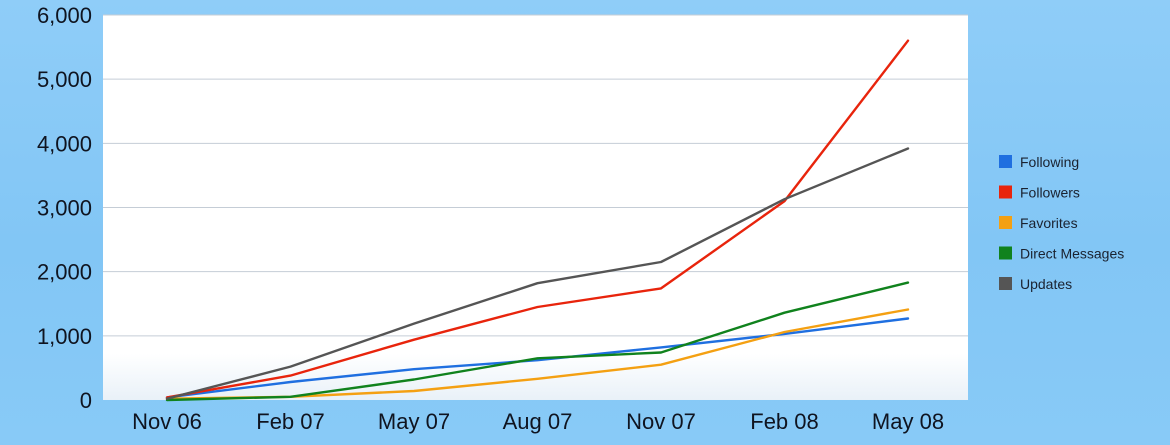  Describe the element at coordinates (1005, 283) in the screenshot. I see `legend-swatch-updates` at that location.